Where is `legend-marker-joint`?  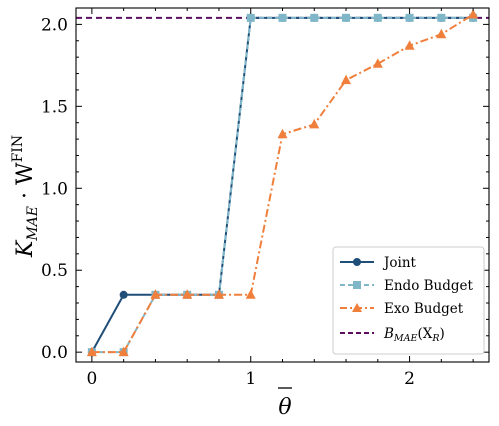 legend-marker-joint is located at coordinates (357, 262).